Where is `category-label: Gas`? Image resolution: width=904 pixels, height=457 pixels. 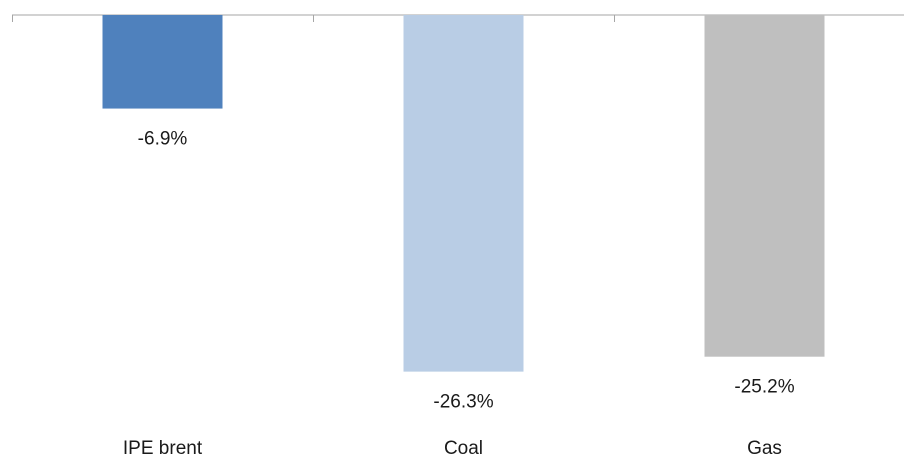
category-label: Gas is located at coordinates (764, 447).